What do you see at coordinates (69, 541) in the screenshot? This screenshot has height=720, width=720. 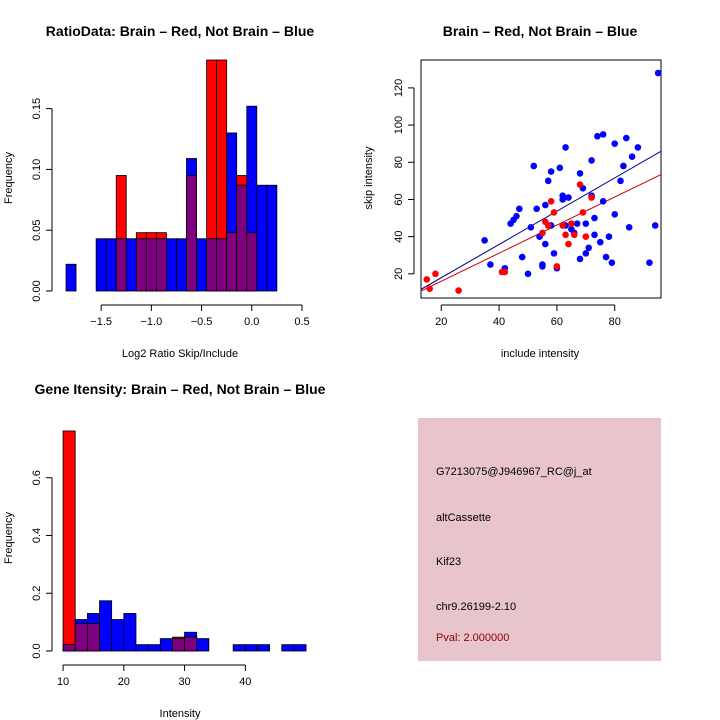 I see `brain-bar` at bounding box center [69, 541].